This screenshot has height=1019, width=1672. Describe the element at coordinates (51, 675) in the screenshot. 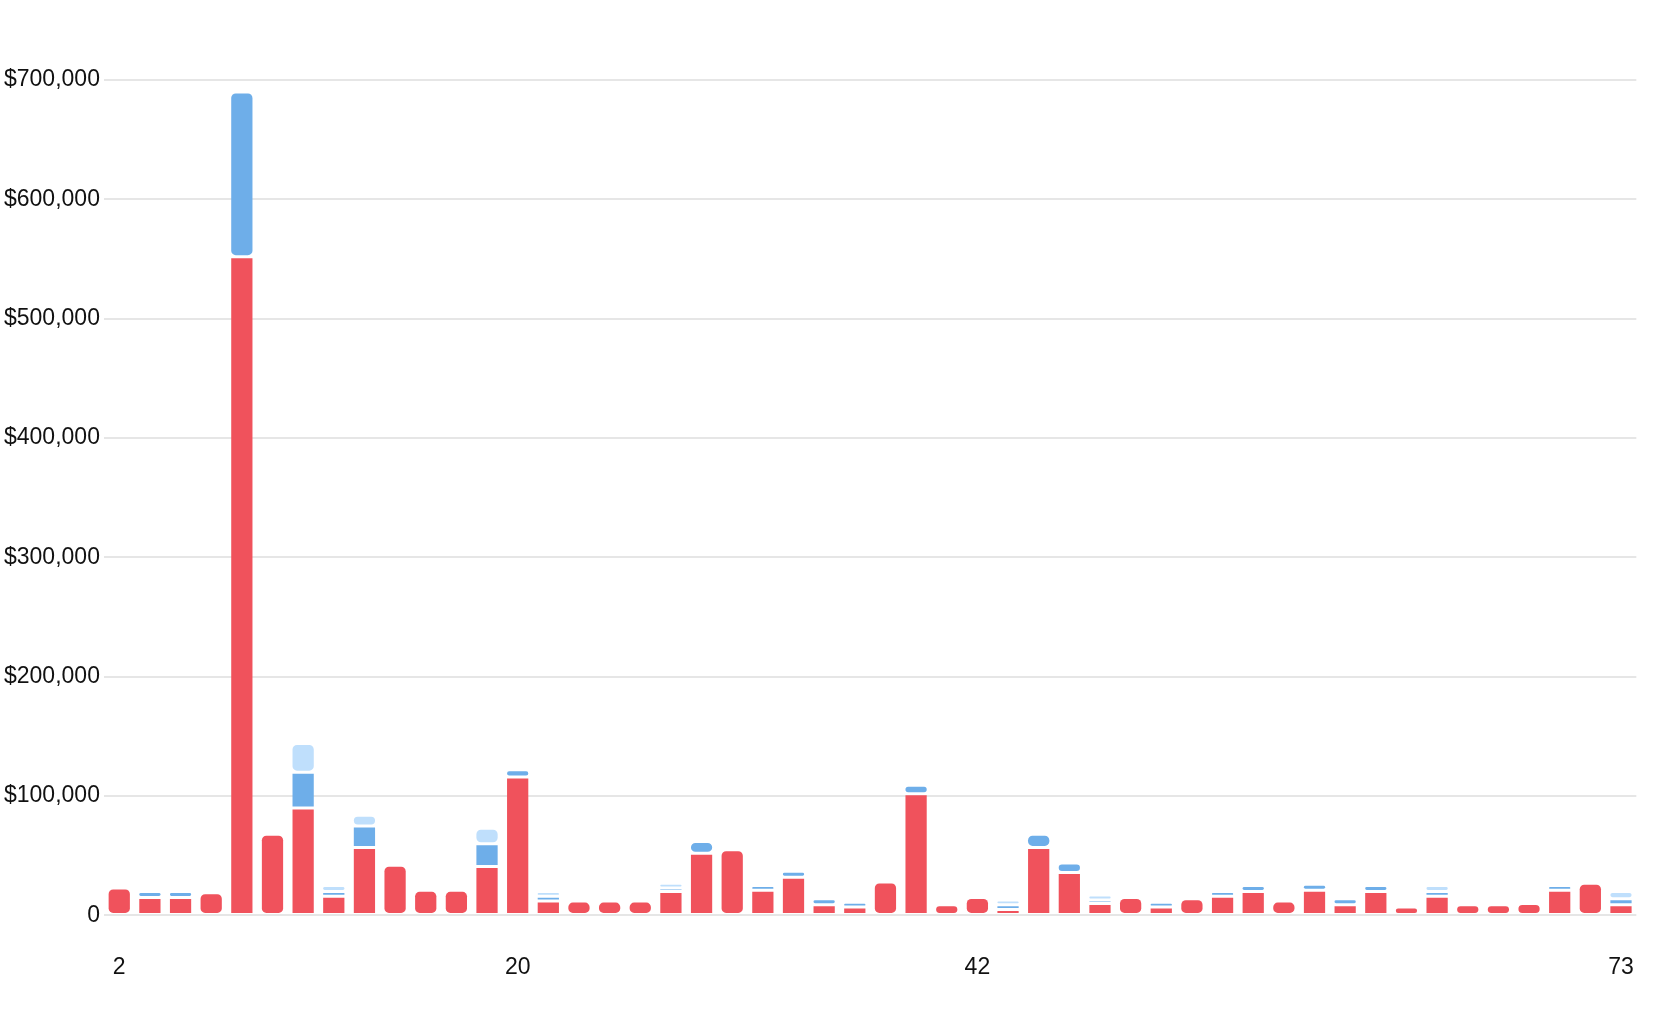

I see `y-tick-label: $200,000` at that location.